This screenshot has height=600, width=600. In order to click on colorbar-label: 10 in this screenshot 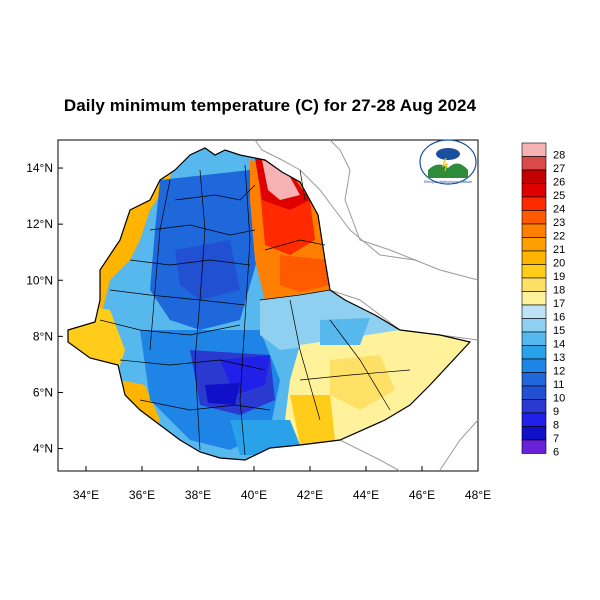, I will do `click(559, 399)`.